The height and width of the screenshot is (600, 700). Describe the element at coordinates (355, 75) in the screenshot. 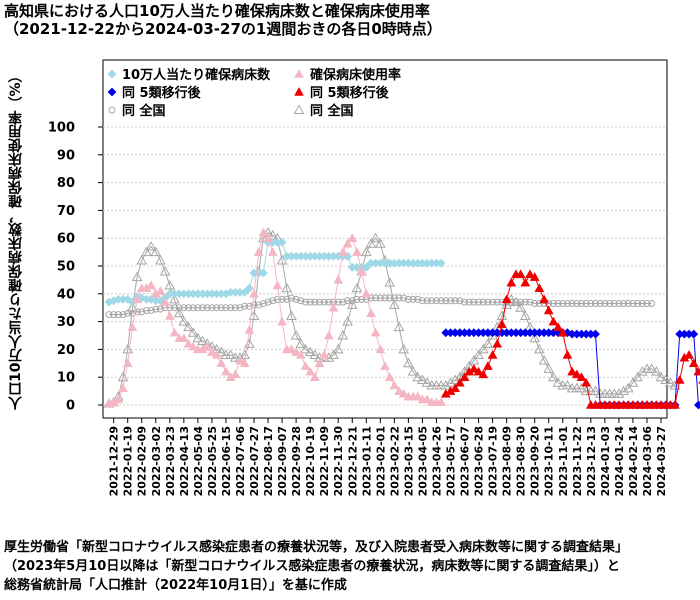

I see `legend-label: 確保病床使用率` at that location.